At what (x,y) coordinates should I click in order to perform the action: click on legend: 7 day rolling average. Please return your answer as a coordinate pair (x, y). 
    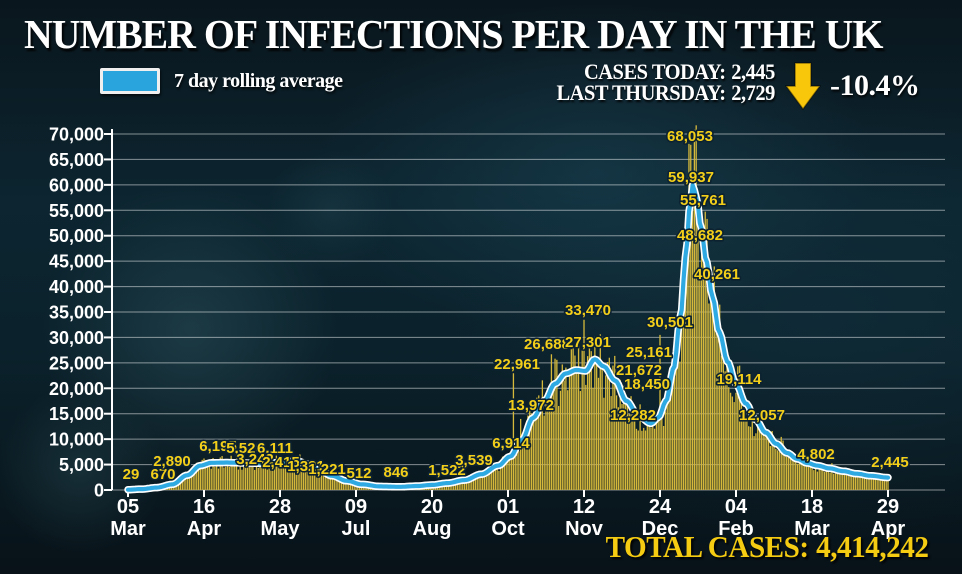
    Looking at the image, I should click on (221, 81).